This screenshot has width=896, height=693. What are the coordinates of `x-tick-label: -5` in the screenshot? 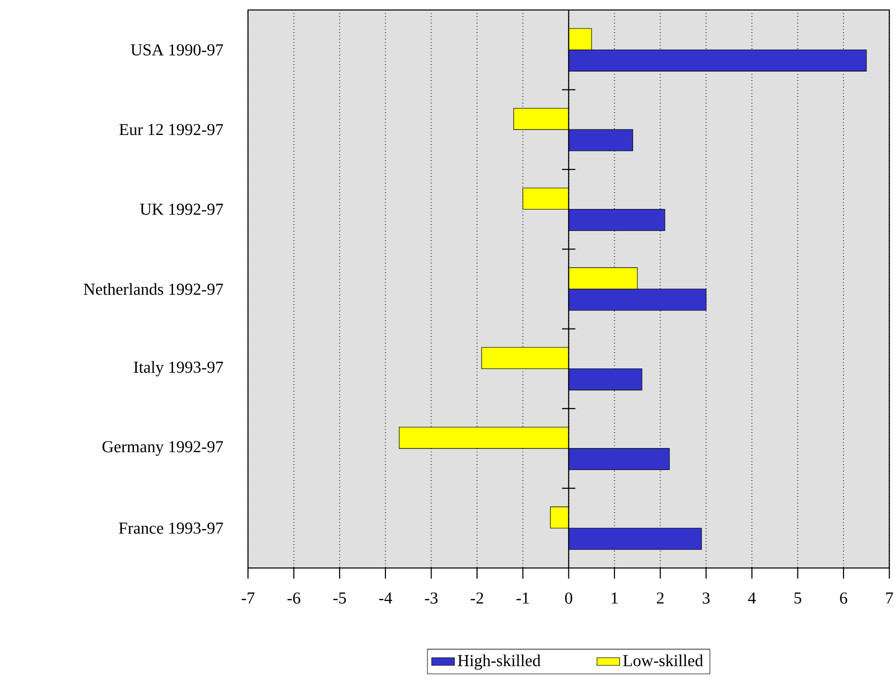 It's located at (339, 598).